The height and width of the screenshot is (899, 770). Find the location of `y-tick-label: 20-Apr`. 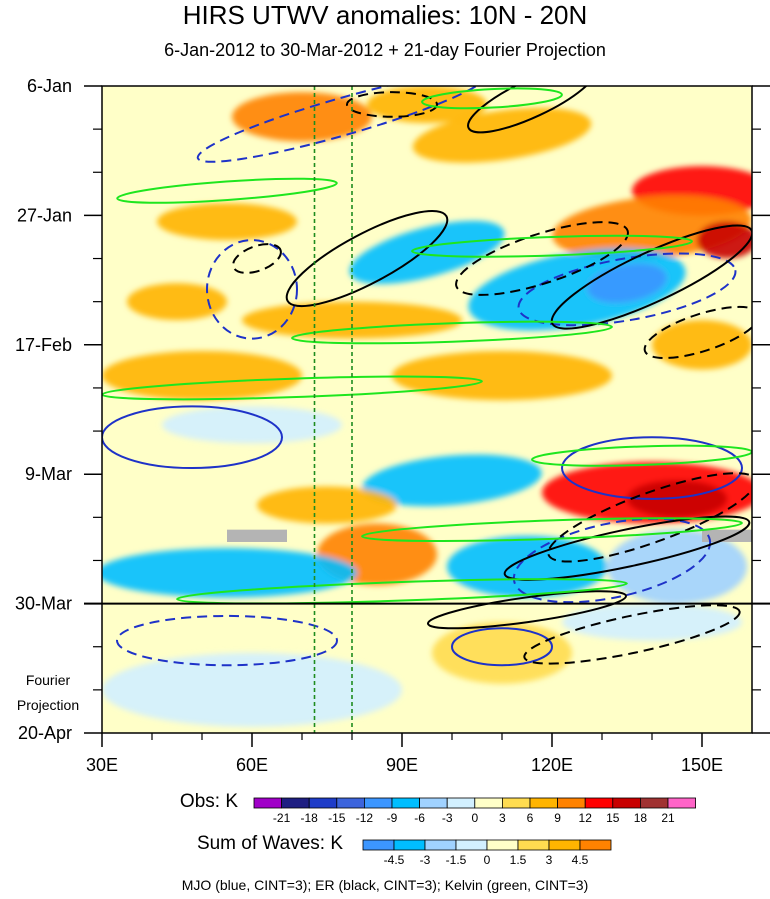

y-tick-label: 20-Apr is located at coordinates (45, 733).